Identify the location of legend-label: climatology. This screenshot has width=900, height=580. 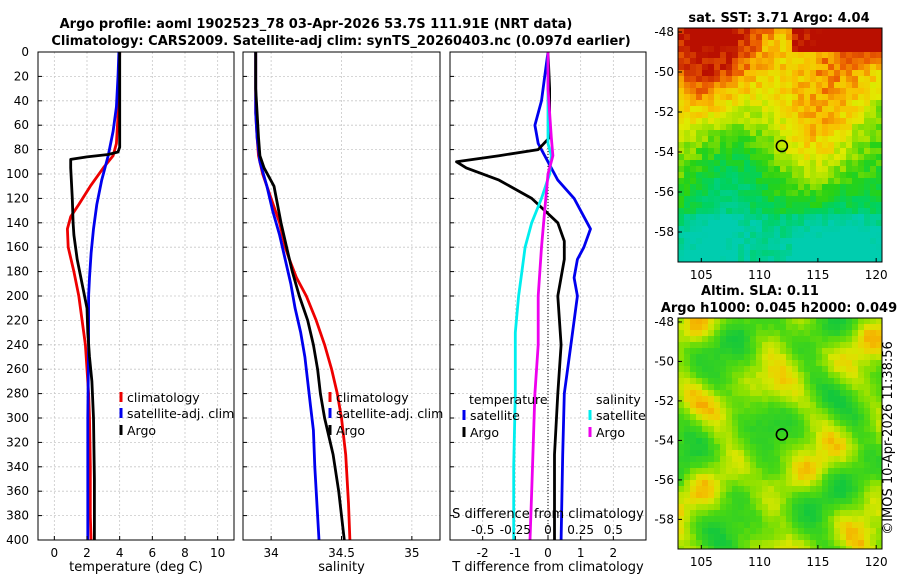
(372, 397).